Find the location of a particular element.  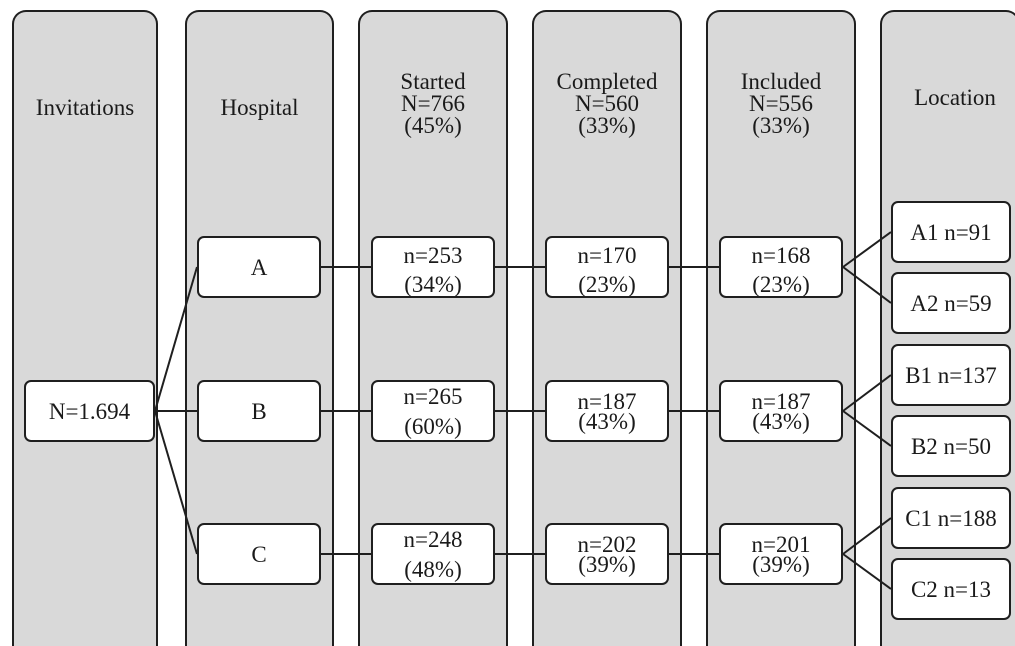

location-box-c1: C1 n=188 is located at coordinates (951, 518).